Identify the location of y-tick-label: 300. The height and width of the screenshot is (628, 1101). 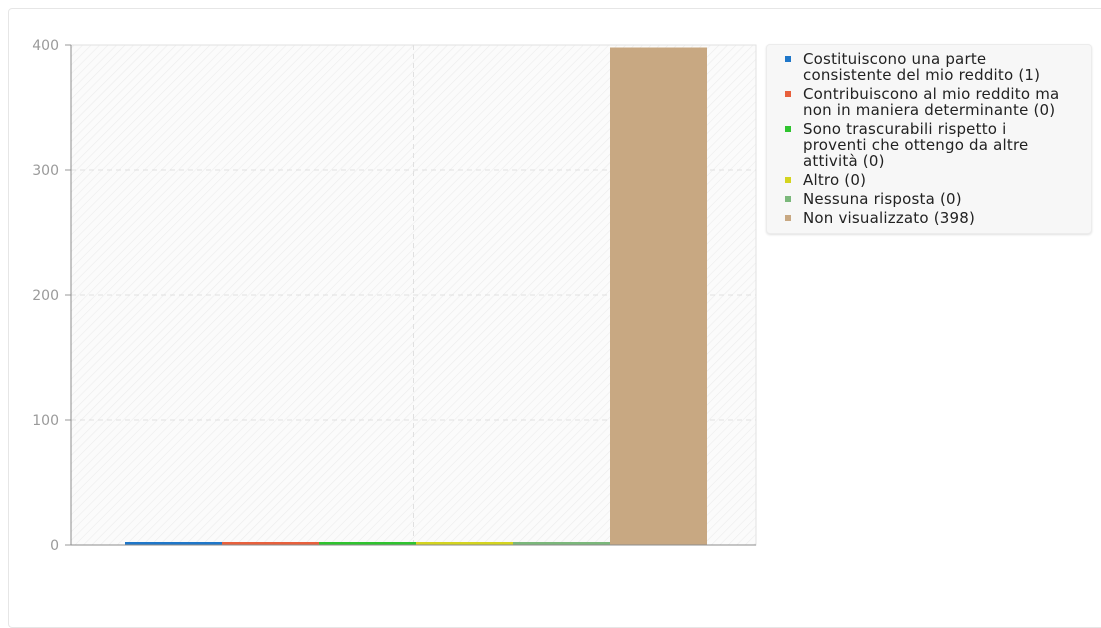
(45, 171).